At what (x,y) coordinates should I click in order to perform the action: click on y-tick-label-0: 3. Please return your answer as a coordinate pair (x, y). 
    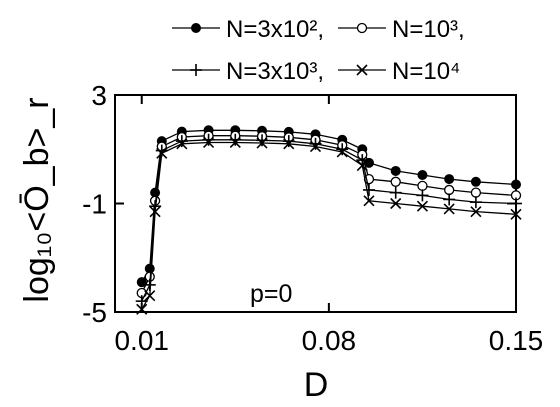
    Looking at the image, I should click on (99, 95).